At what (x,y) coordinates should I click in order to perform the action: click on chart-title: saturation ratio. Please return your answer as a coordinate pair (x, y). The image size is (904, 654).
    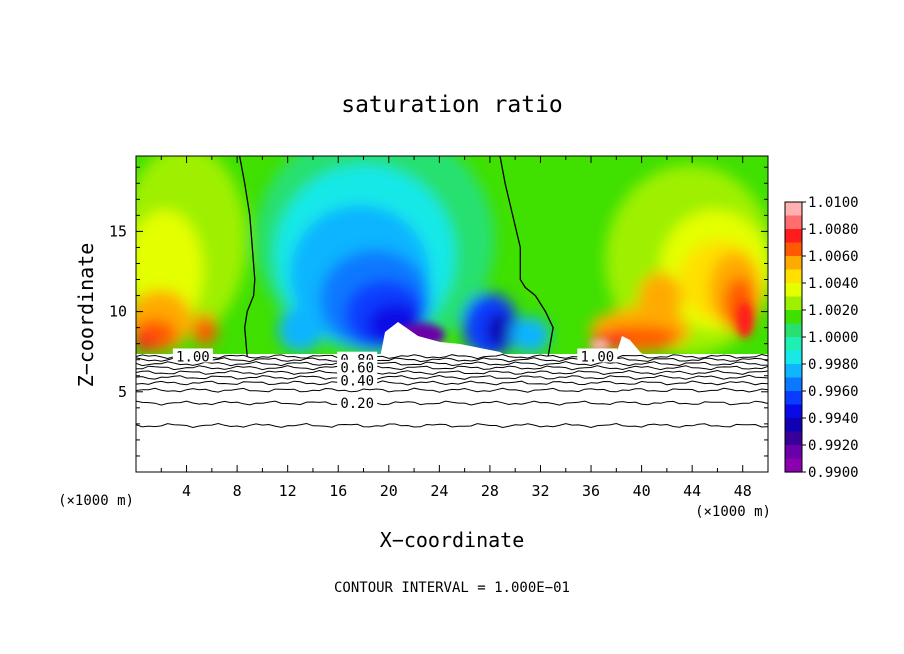
    Looking at the image, I should click on (452, 105).